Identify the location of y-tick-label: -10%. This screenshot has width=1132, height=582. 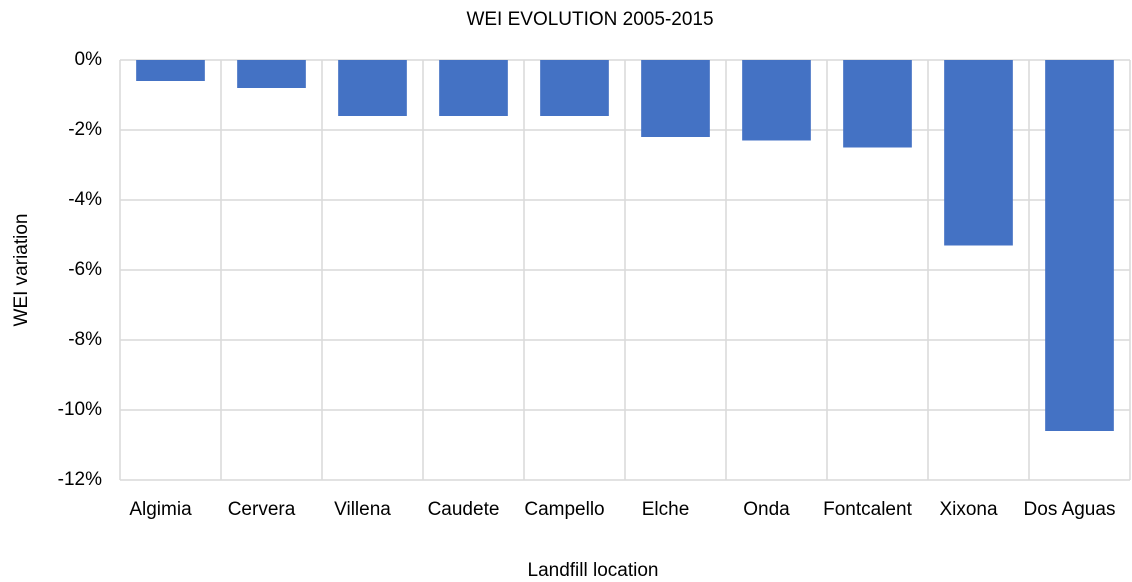
(80, 409).